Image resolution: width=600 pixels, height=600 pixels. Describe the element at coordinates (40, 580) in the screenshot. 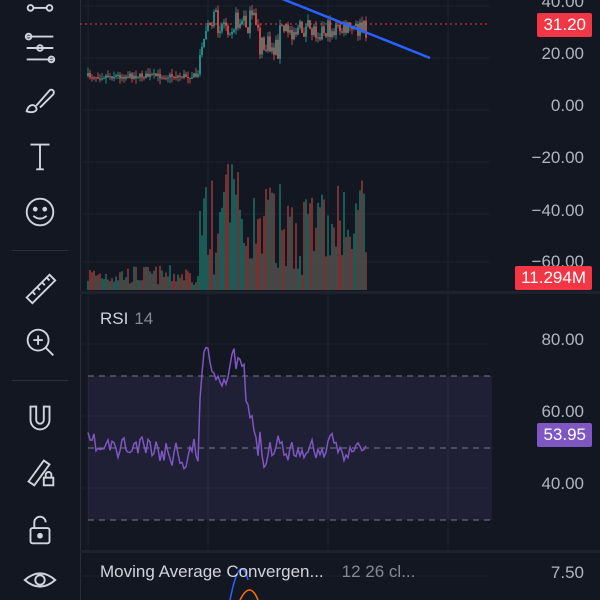

I see `eye-icon` at that location.